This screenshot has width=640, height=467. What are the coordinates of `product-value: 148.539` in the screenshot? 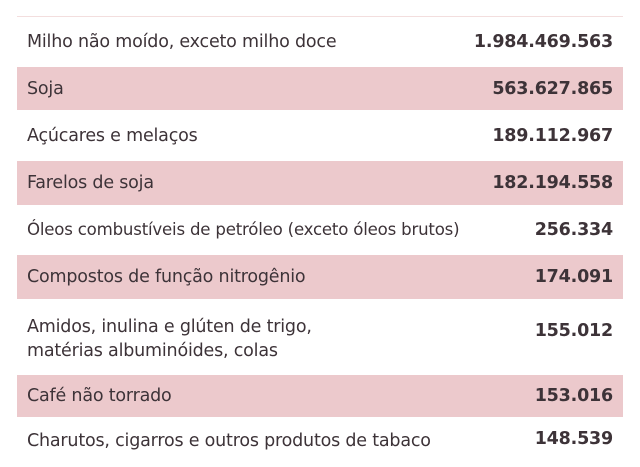 It's located at (574, 439).